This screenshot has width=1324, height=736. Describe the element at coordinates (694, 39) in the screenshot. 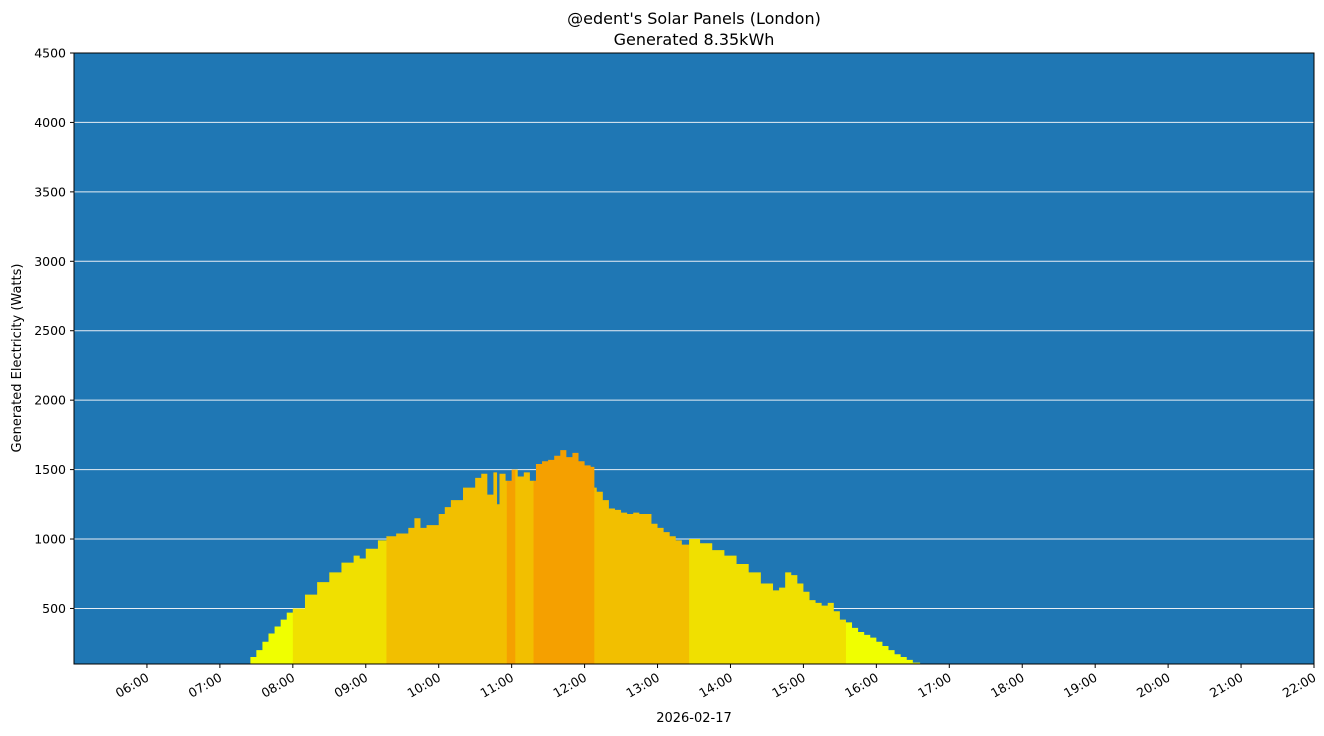

I see `chart-subtitle: Generated 8.35kWh` at that location.